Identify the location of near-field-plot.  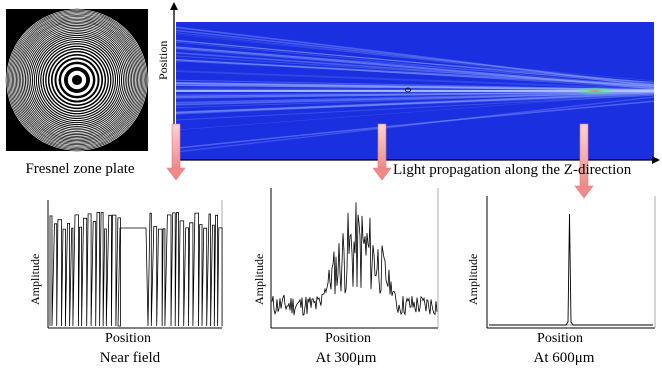
(135, 264).